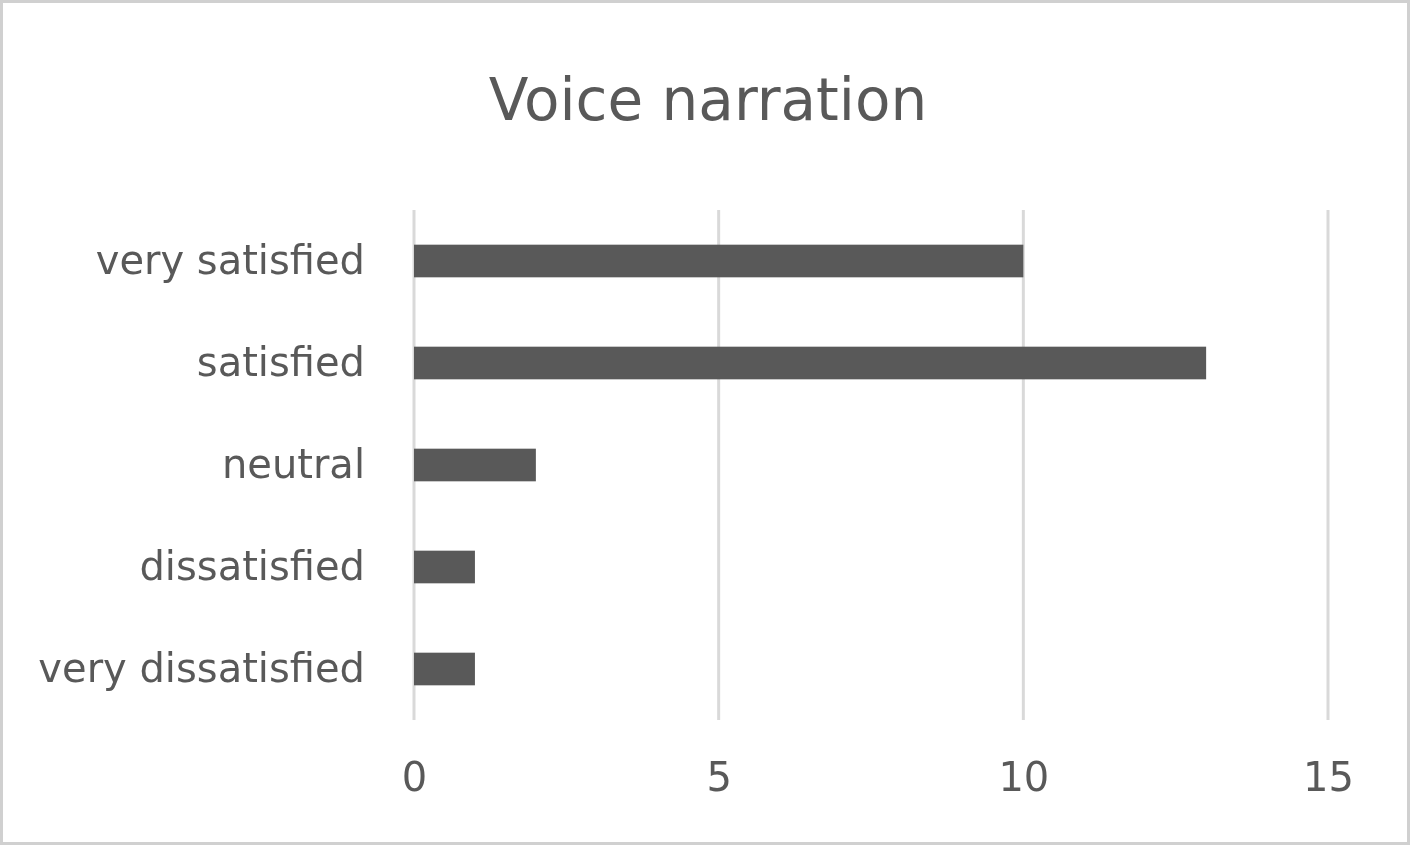 This screenshot has width=1410, height=845. I want to click on y-tick-label: very satisfied, so click(230, 259).